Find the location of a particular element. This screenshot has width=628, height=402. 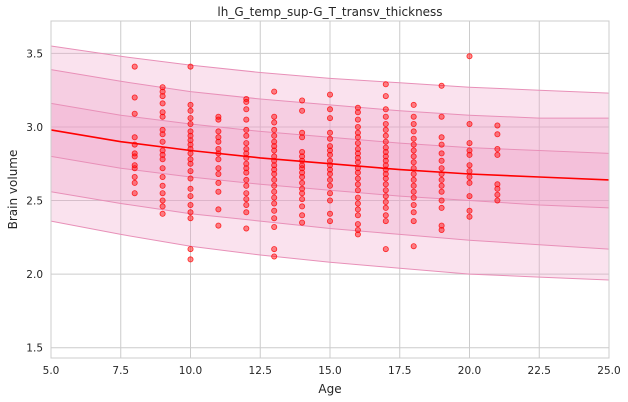

y-tick-label: 2.5 is located at coordinates (34, 202).